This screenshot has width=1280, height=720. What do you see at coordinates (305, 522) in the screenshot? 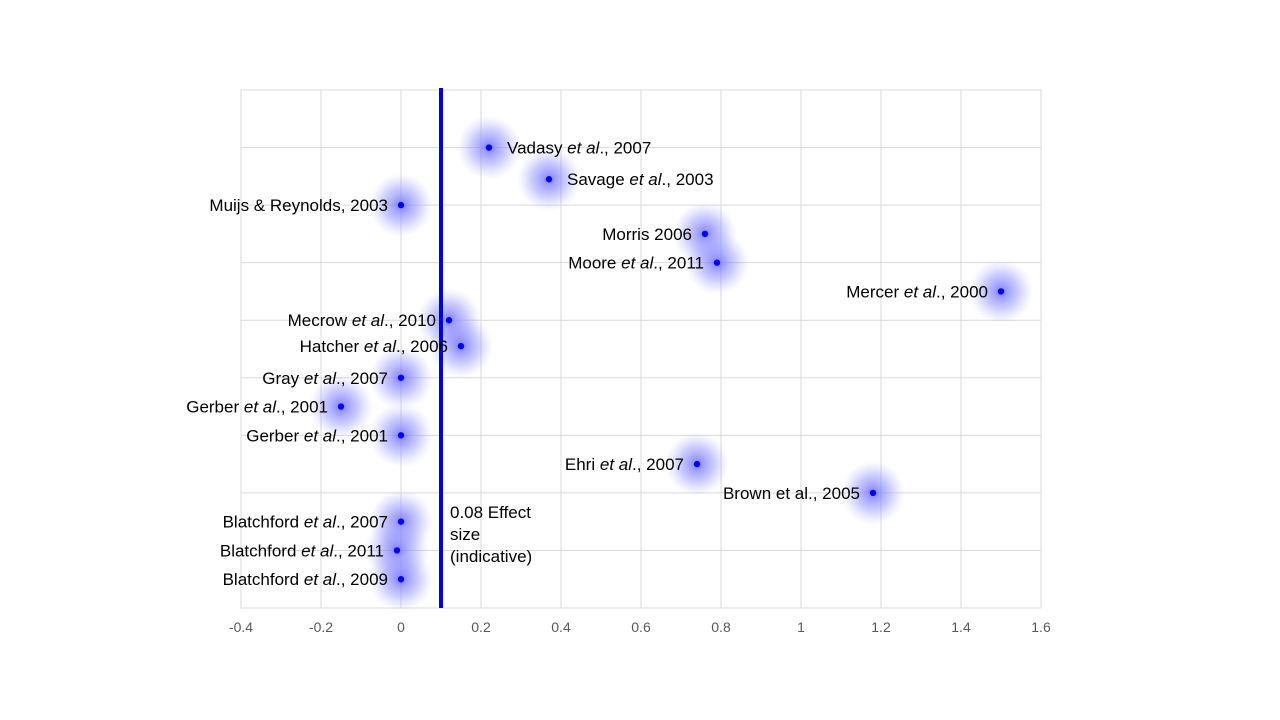
I see `point-label: Blatchford et al., 2007` at bounding box center [305, 522].